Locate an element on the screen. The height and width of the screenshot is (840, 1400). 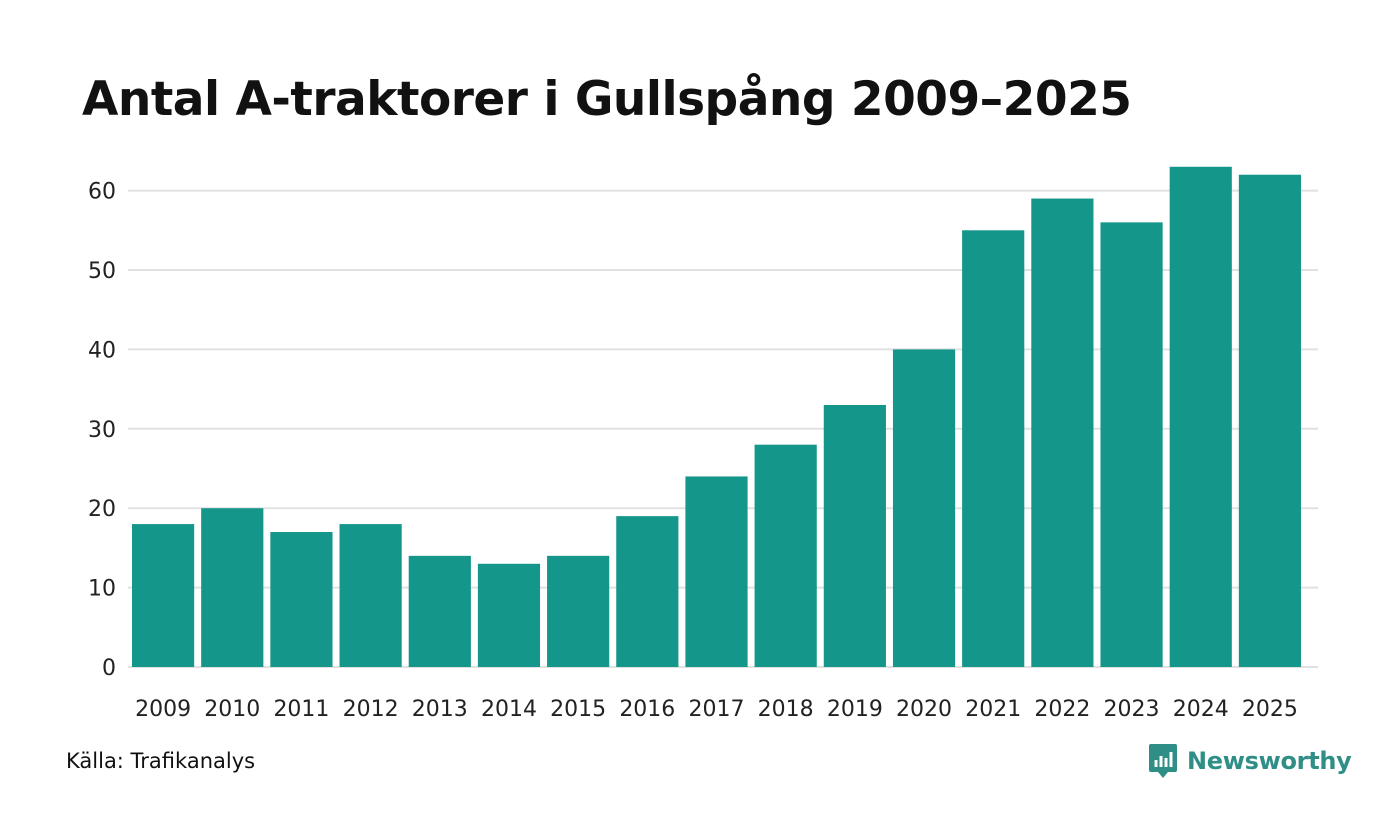
bar-2009 is located at coordinates (163, 595).